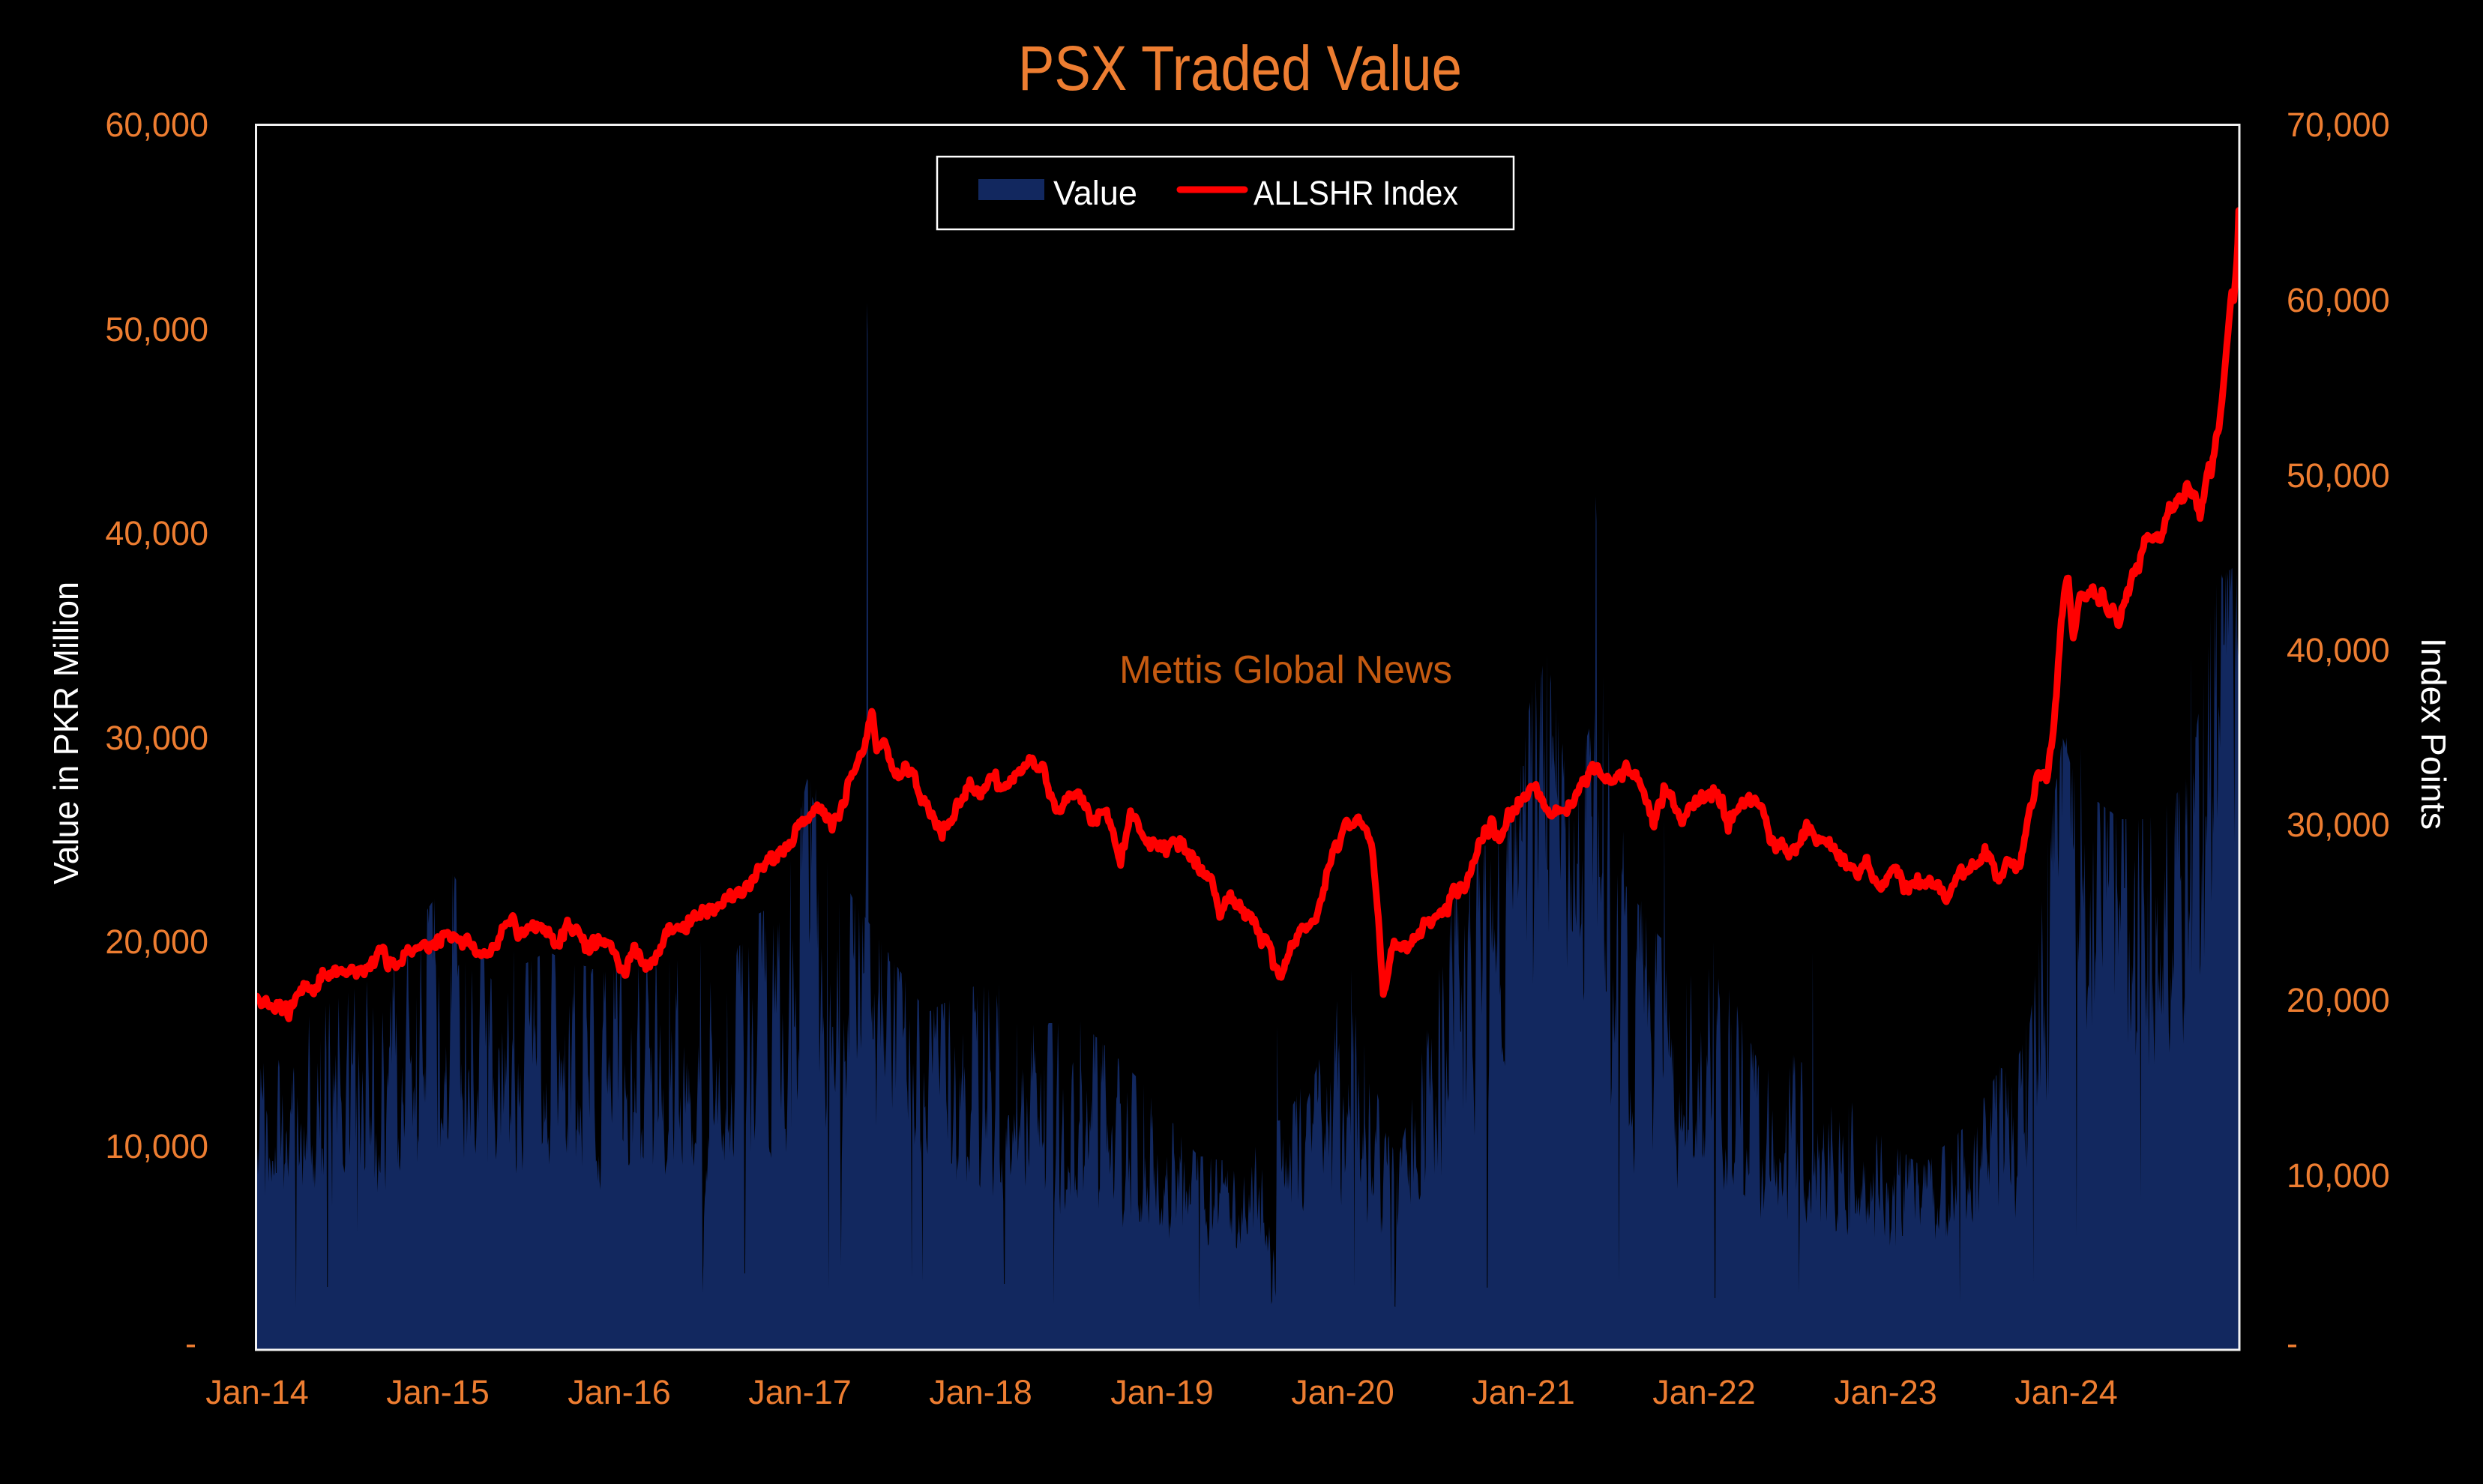 The image size is (2483, 1484). What do you see at coordinates (1240, 68) in the screenshot?
I see `svg-text: PSX Traded Value` at bounding box center [1240, 68].